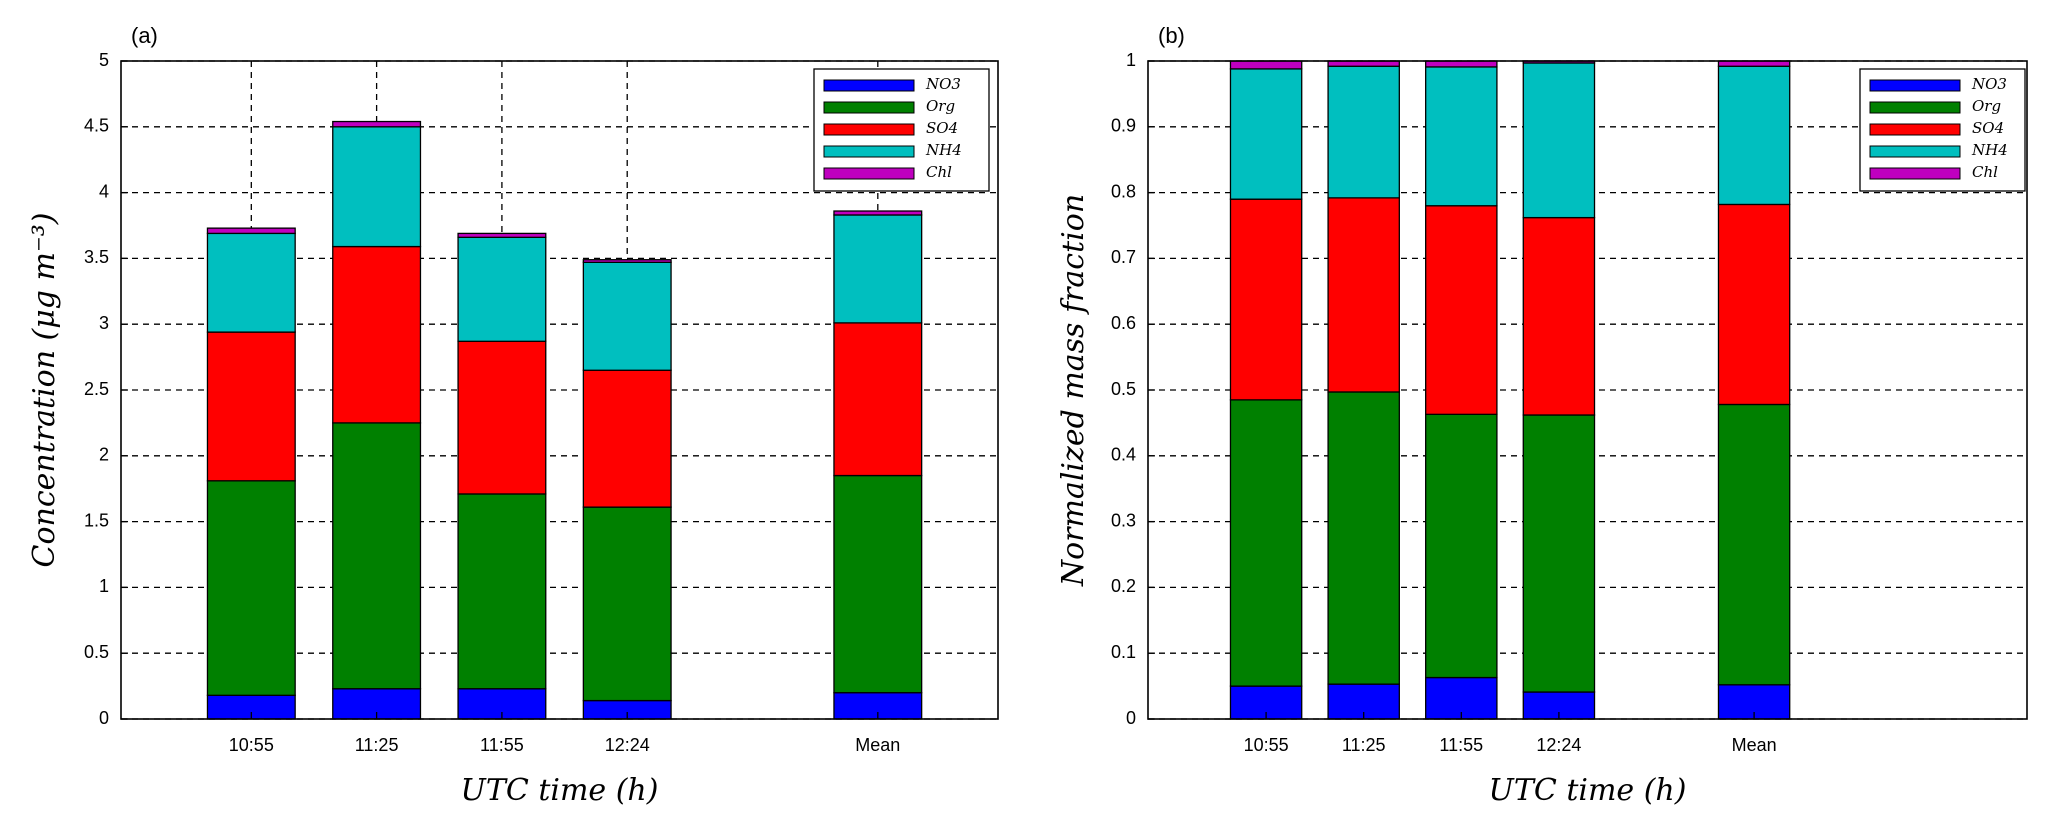 The height and width of the screenshot is (835, 2068). Describe the element at coordinates (104, 191) in the screenshot. I see `y-tick-label: 4` at that location.